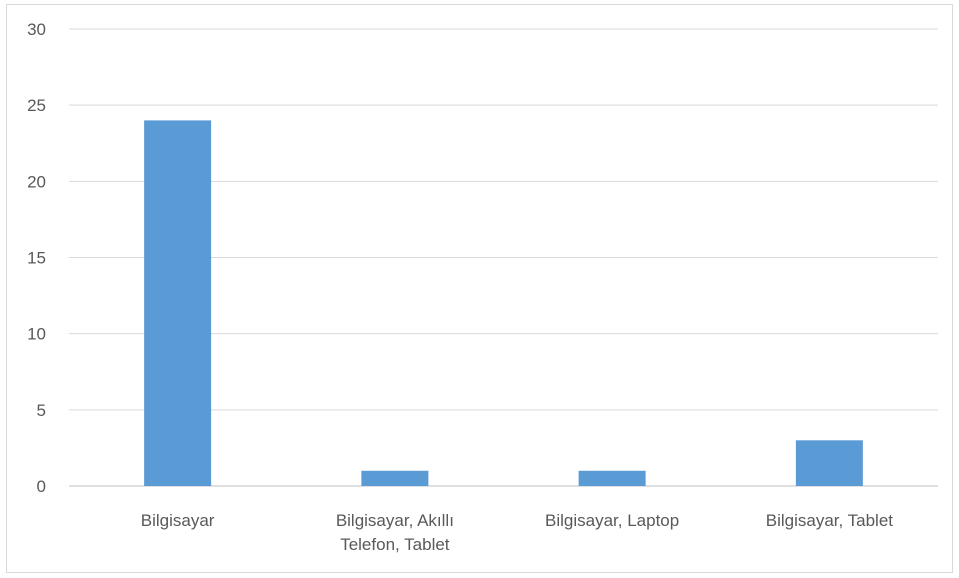  I want to click on y-tick-label: 0, so click(41, 486).